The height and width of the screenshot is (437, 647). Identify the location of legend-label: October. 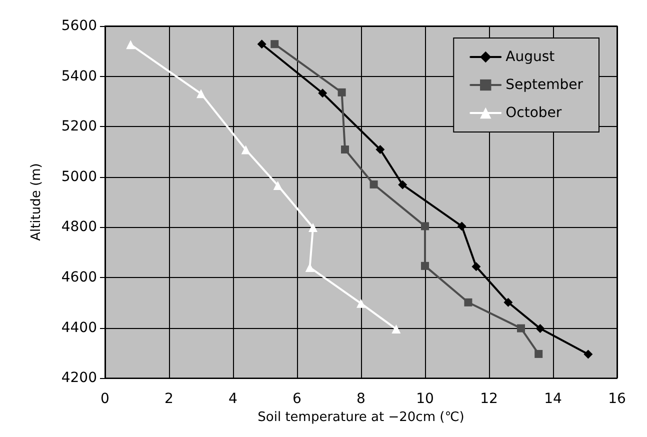
(534, 113).